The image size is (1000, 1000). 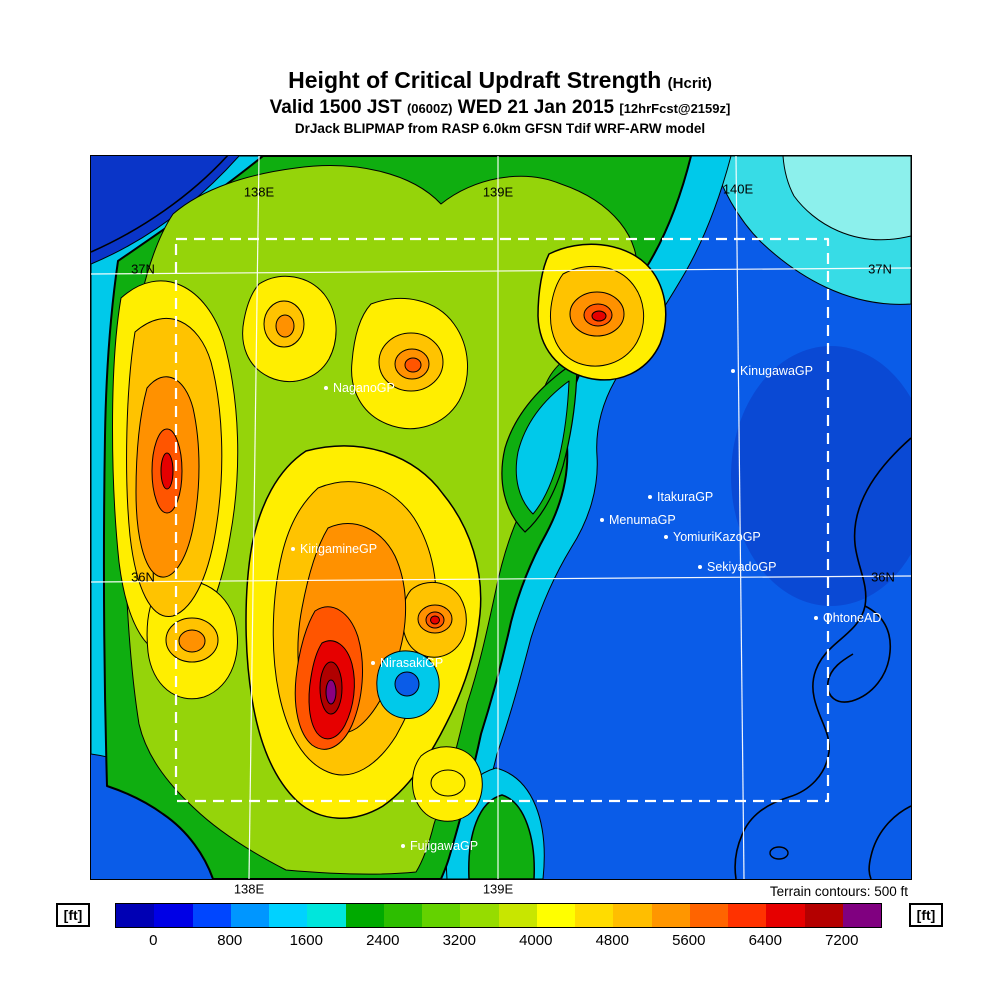 What do you see at coordinates (444, 846) in the screenshot?
I see `station-label: FujigawaGP` at bounding box center [444, 846].